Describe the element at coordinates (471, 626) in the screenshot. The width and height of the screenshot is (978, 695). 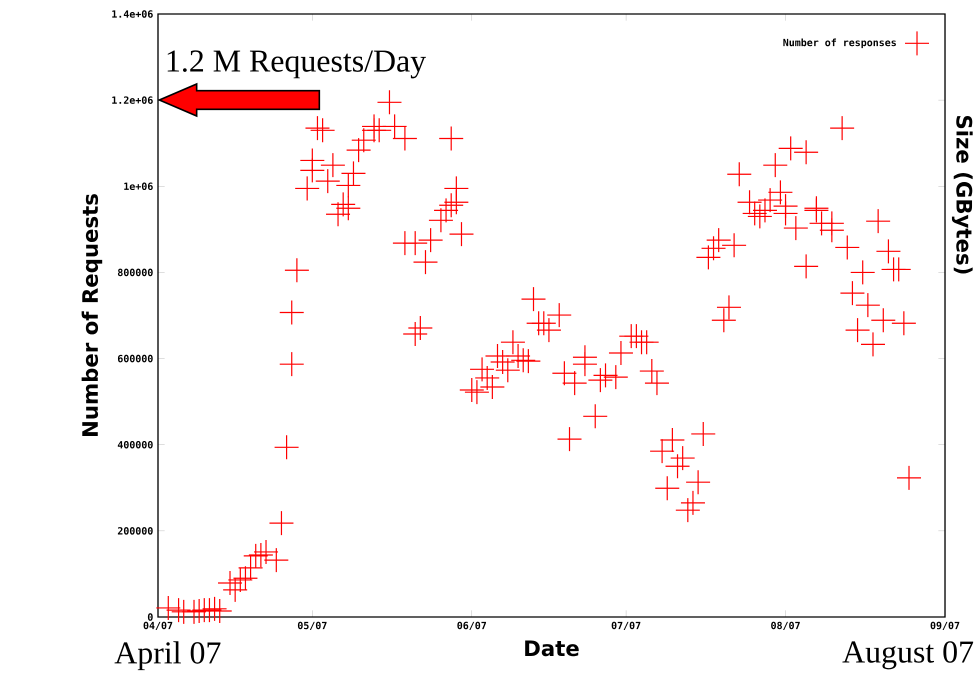
I see `x-tick-label: 06/07` at that location.